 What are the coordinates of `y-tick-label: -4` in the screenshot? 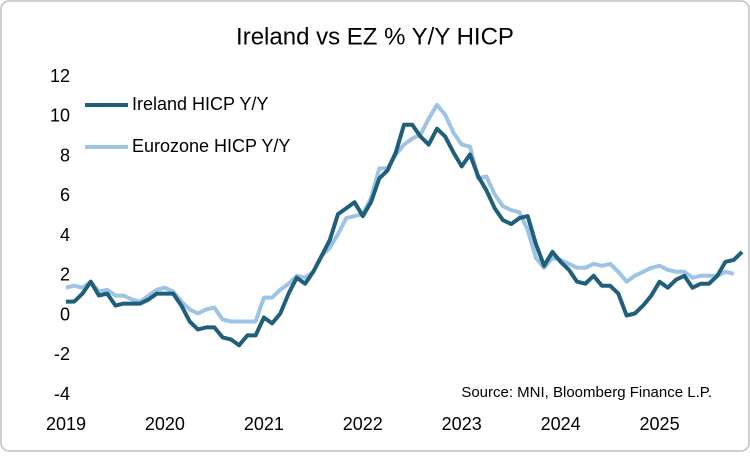 It's located at (62, 394).